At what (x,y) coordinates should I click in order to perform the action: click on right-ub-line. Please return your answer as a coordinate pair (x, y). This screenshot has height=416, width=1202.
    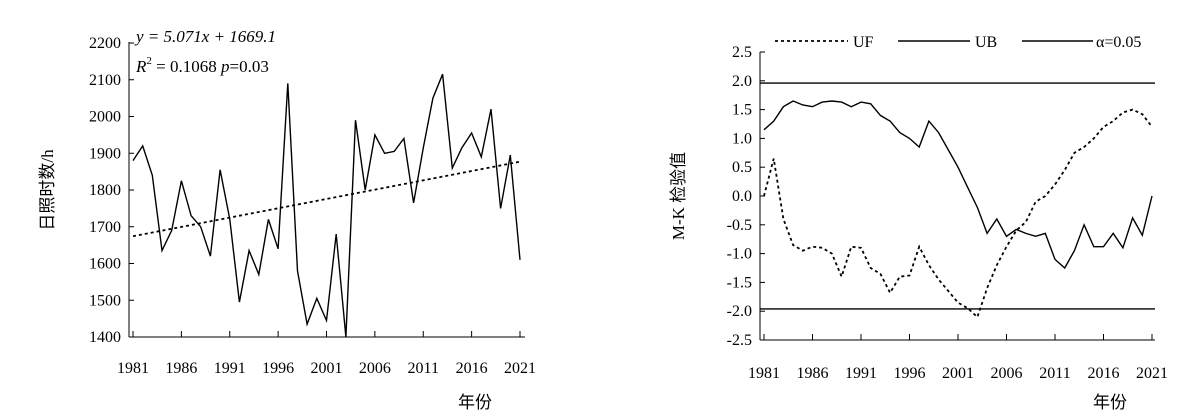
    Looking at the image, I should click on (958, 185).